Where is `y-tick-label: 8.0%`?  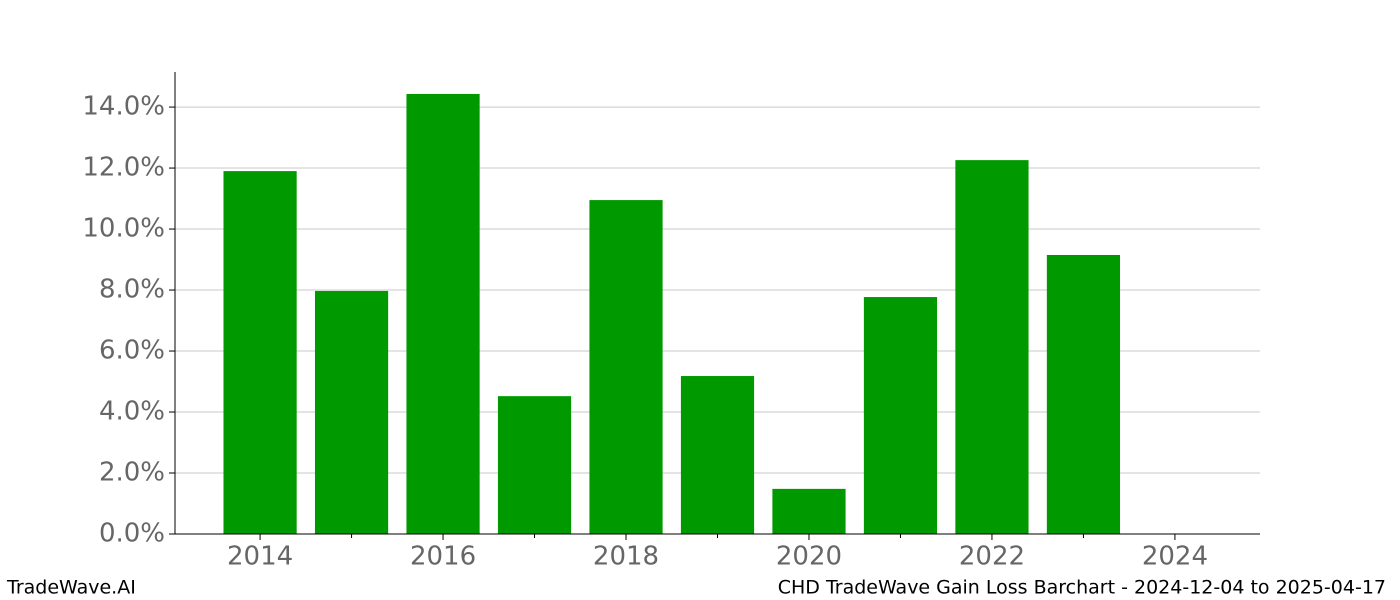 y-tick-label: 8.0% is located at coordinates (132, 290).